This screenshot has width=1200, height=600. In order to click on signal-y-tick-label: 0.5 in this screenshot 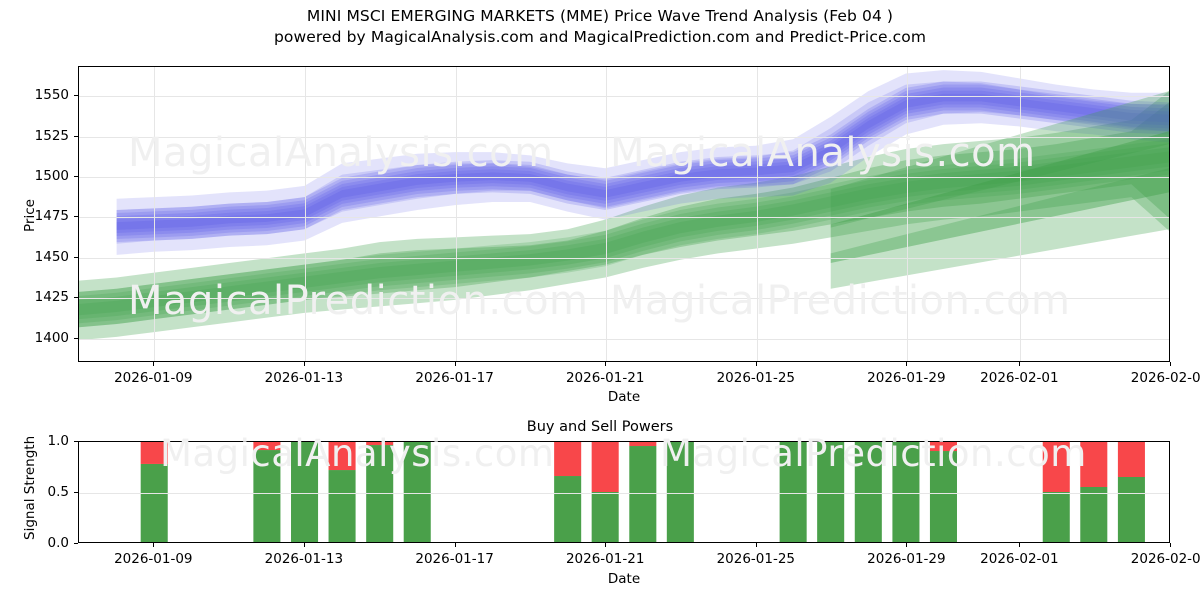, I will do `click(58, 492)`.